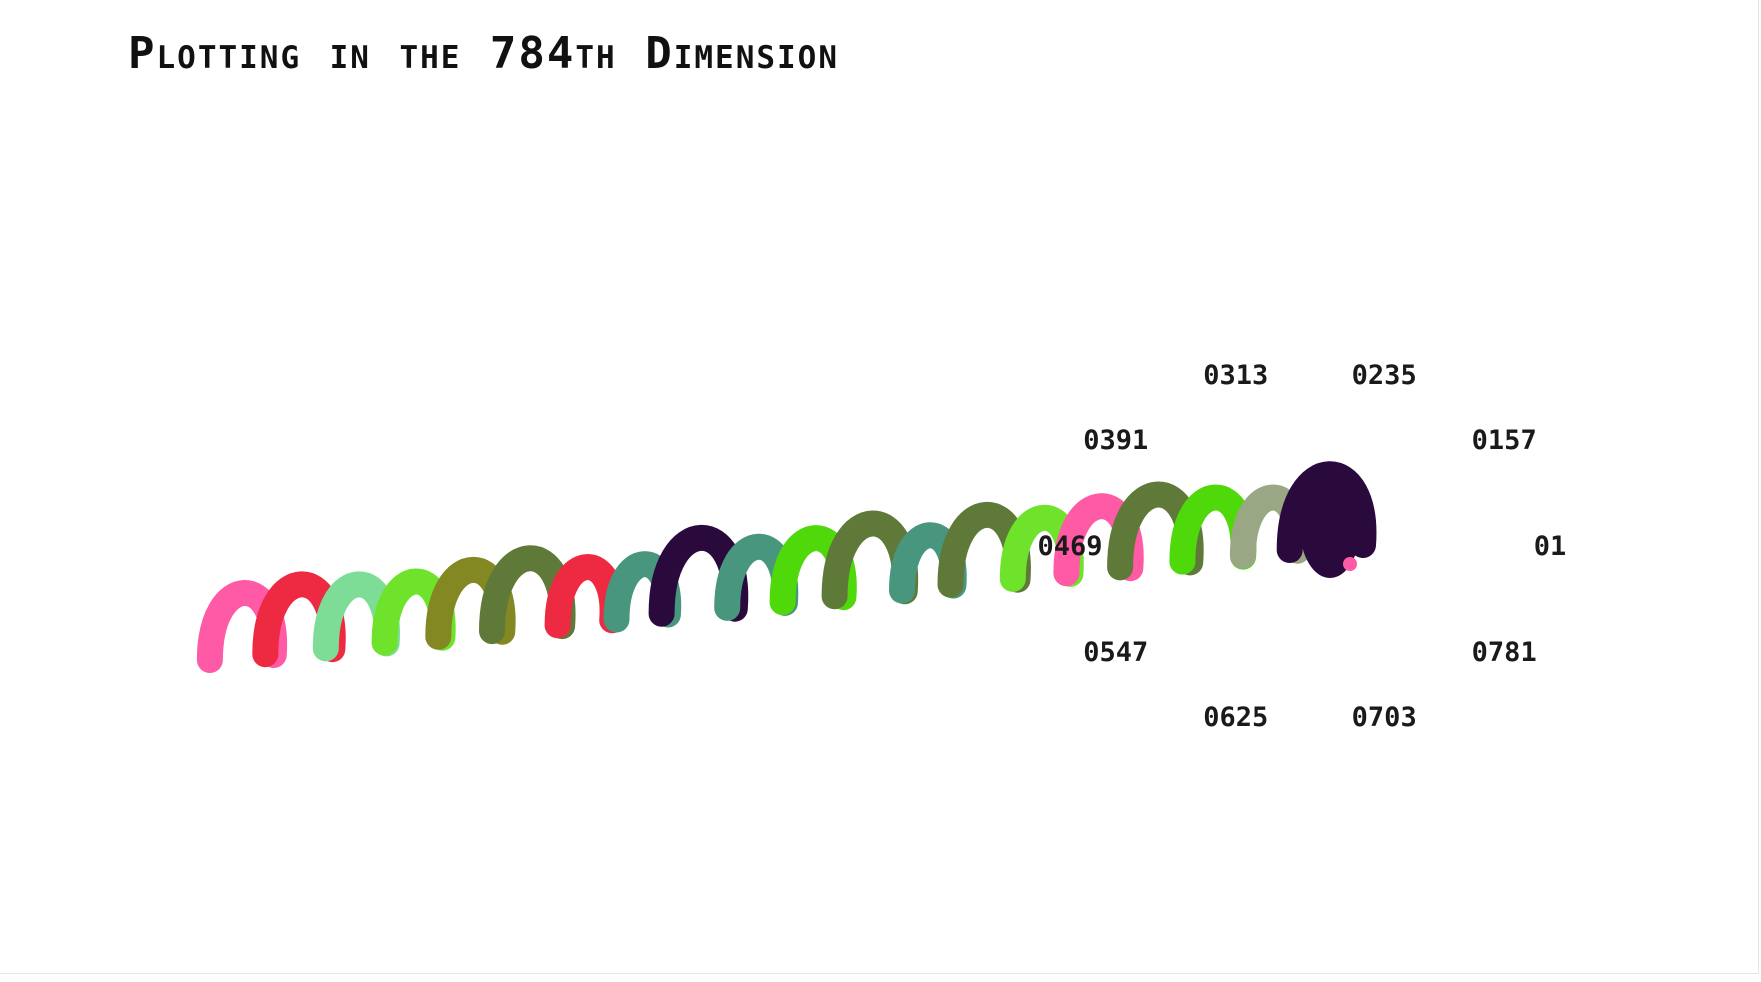  Describe the element at coordinates (1384, 375) in the screenshot. I see `radial-tick-label: 0235` at that location.